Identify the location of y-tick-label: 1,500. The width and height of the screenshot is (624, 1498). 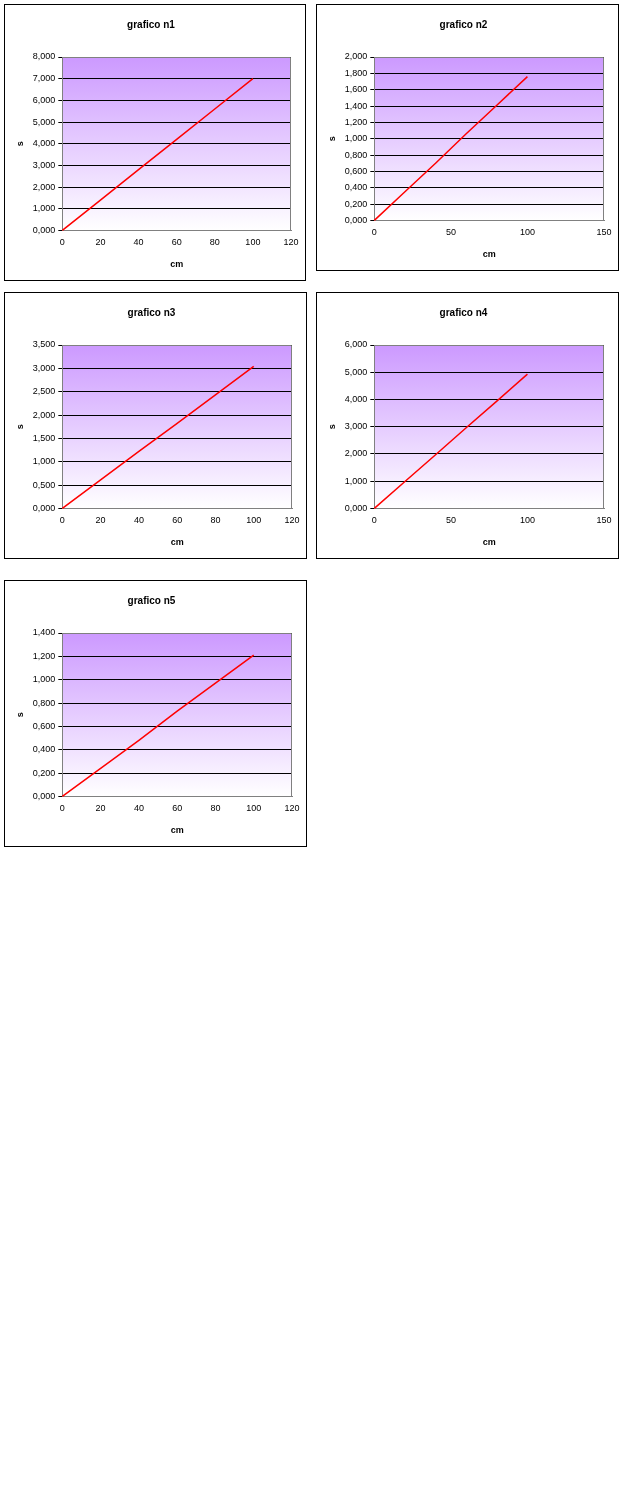
(44, 437).